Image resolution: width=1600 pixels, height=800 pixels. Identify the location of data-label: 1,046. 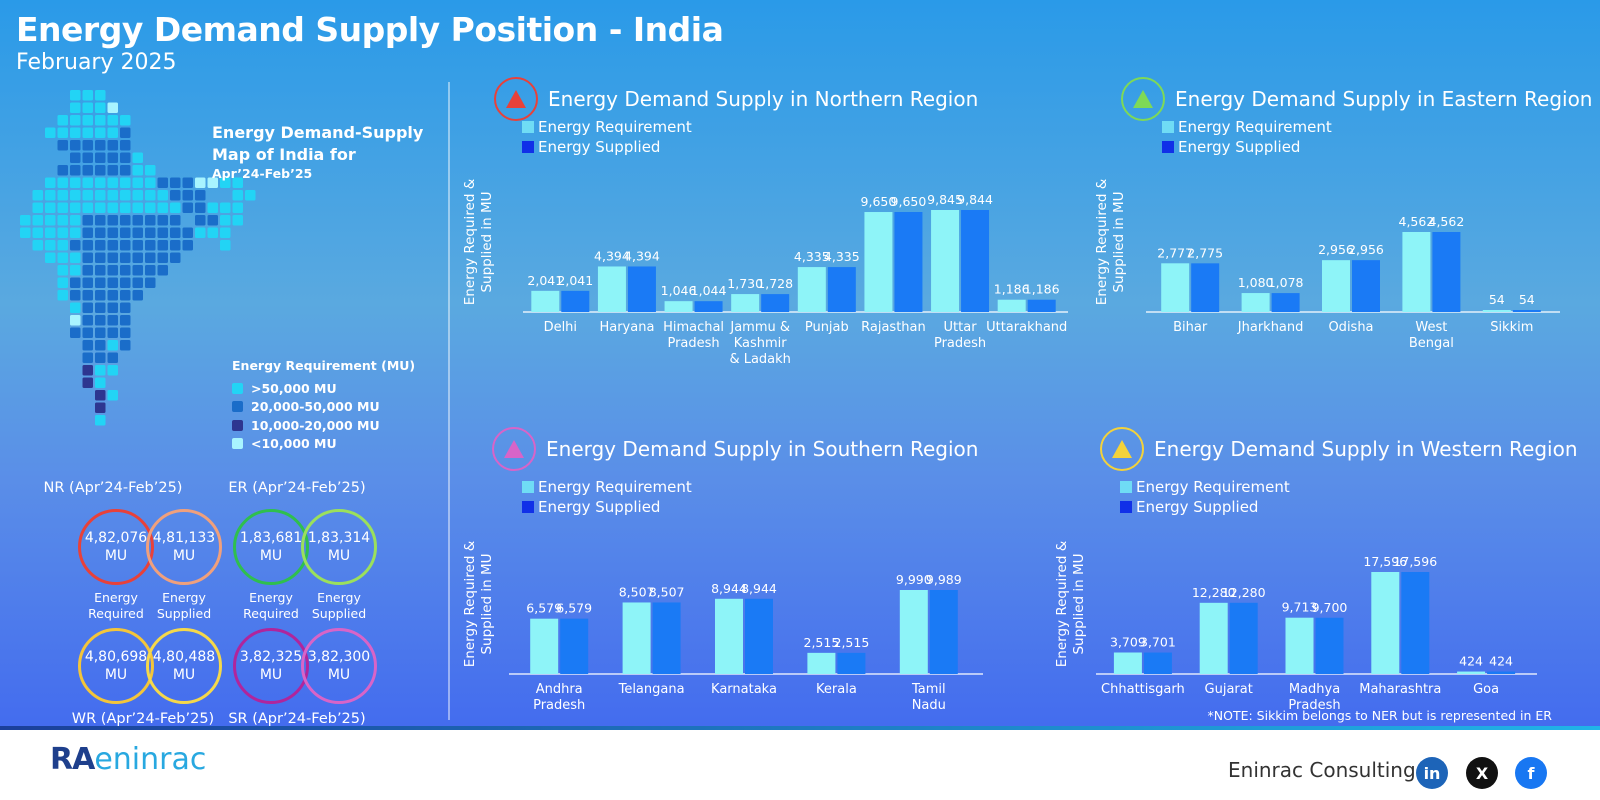
(679, 290).